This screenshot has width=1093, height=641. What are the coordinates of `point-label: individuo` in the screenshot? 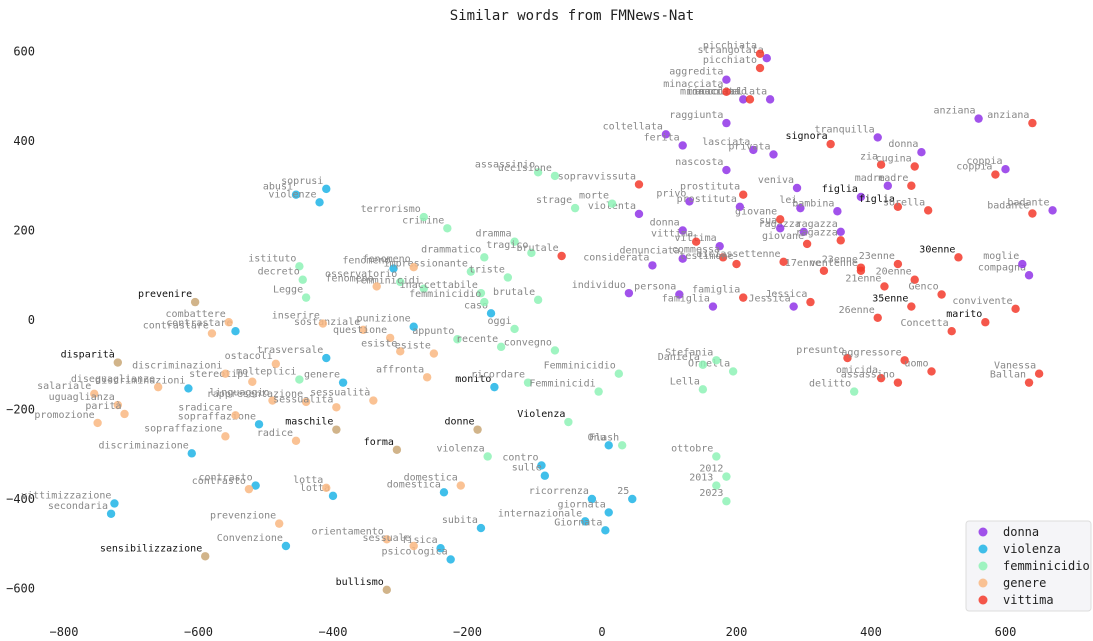 It's located at (599, 285).